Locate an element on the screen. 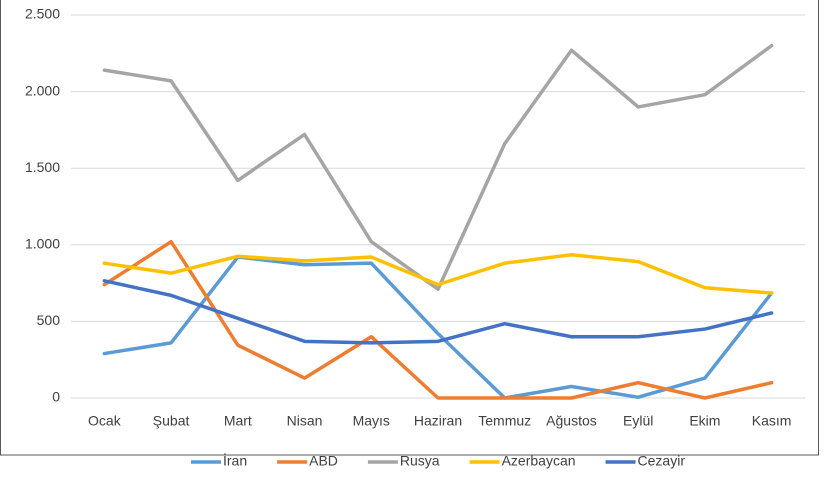 This screenshot has height=485, width=829. x-tick-label: Nisan is located at coordinates (305, 421).